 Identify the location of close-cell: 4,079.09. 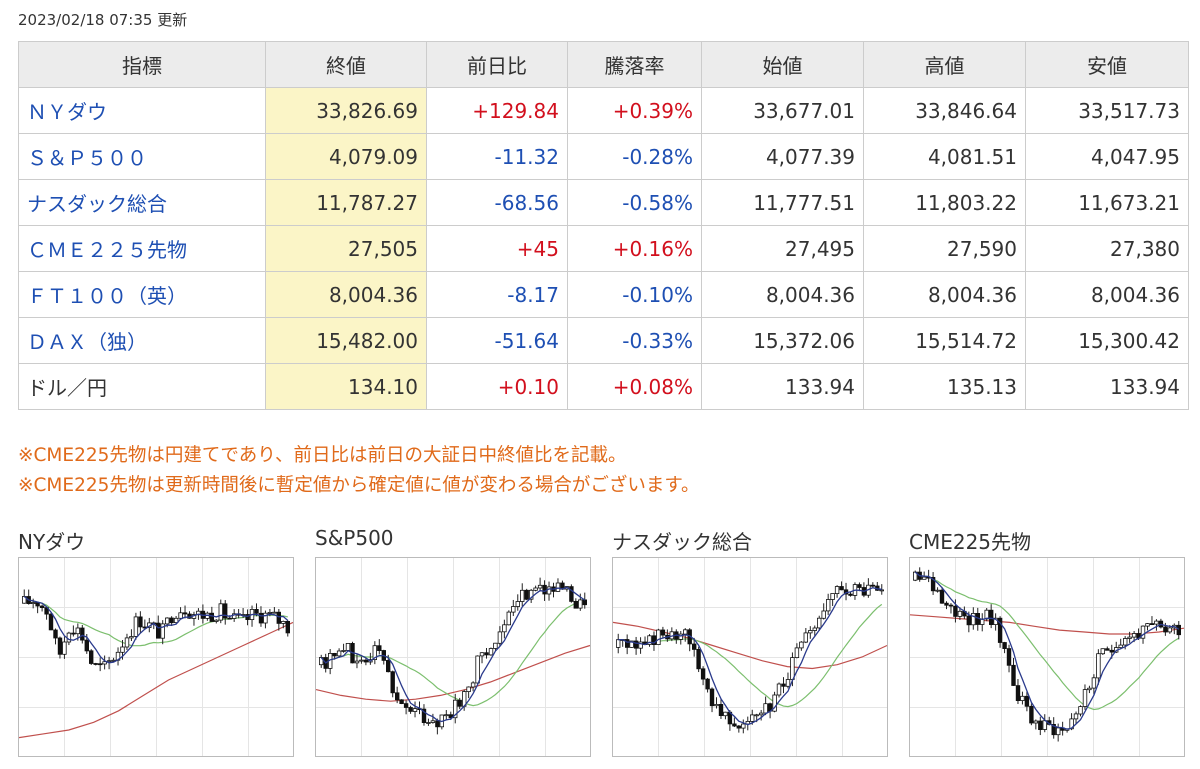
(346, 156).